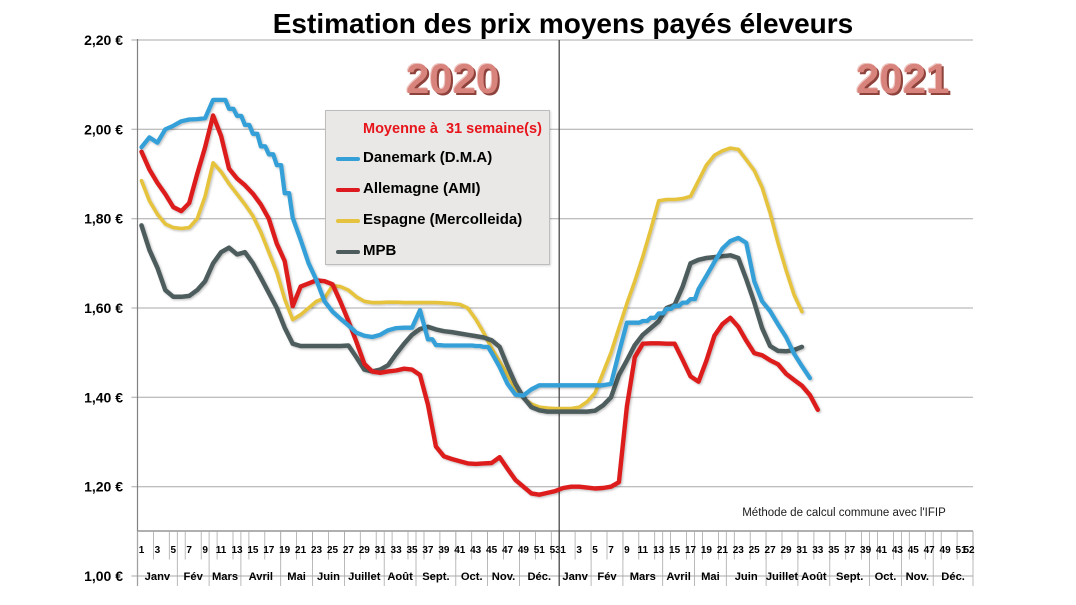 This screenshot has height=605, width=1076. Describe the element at coordinates (556, 550) in the screenshot. I see `svg-text: 53` at that location.